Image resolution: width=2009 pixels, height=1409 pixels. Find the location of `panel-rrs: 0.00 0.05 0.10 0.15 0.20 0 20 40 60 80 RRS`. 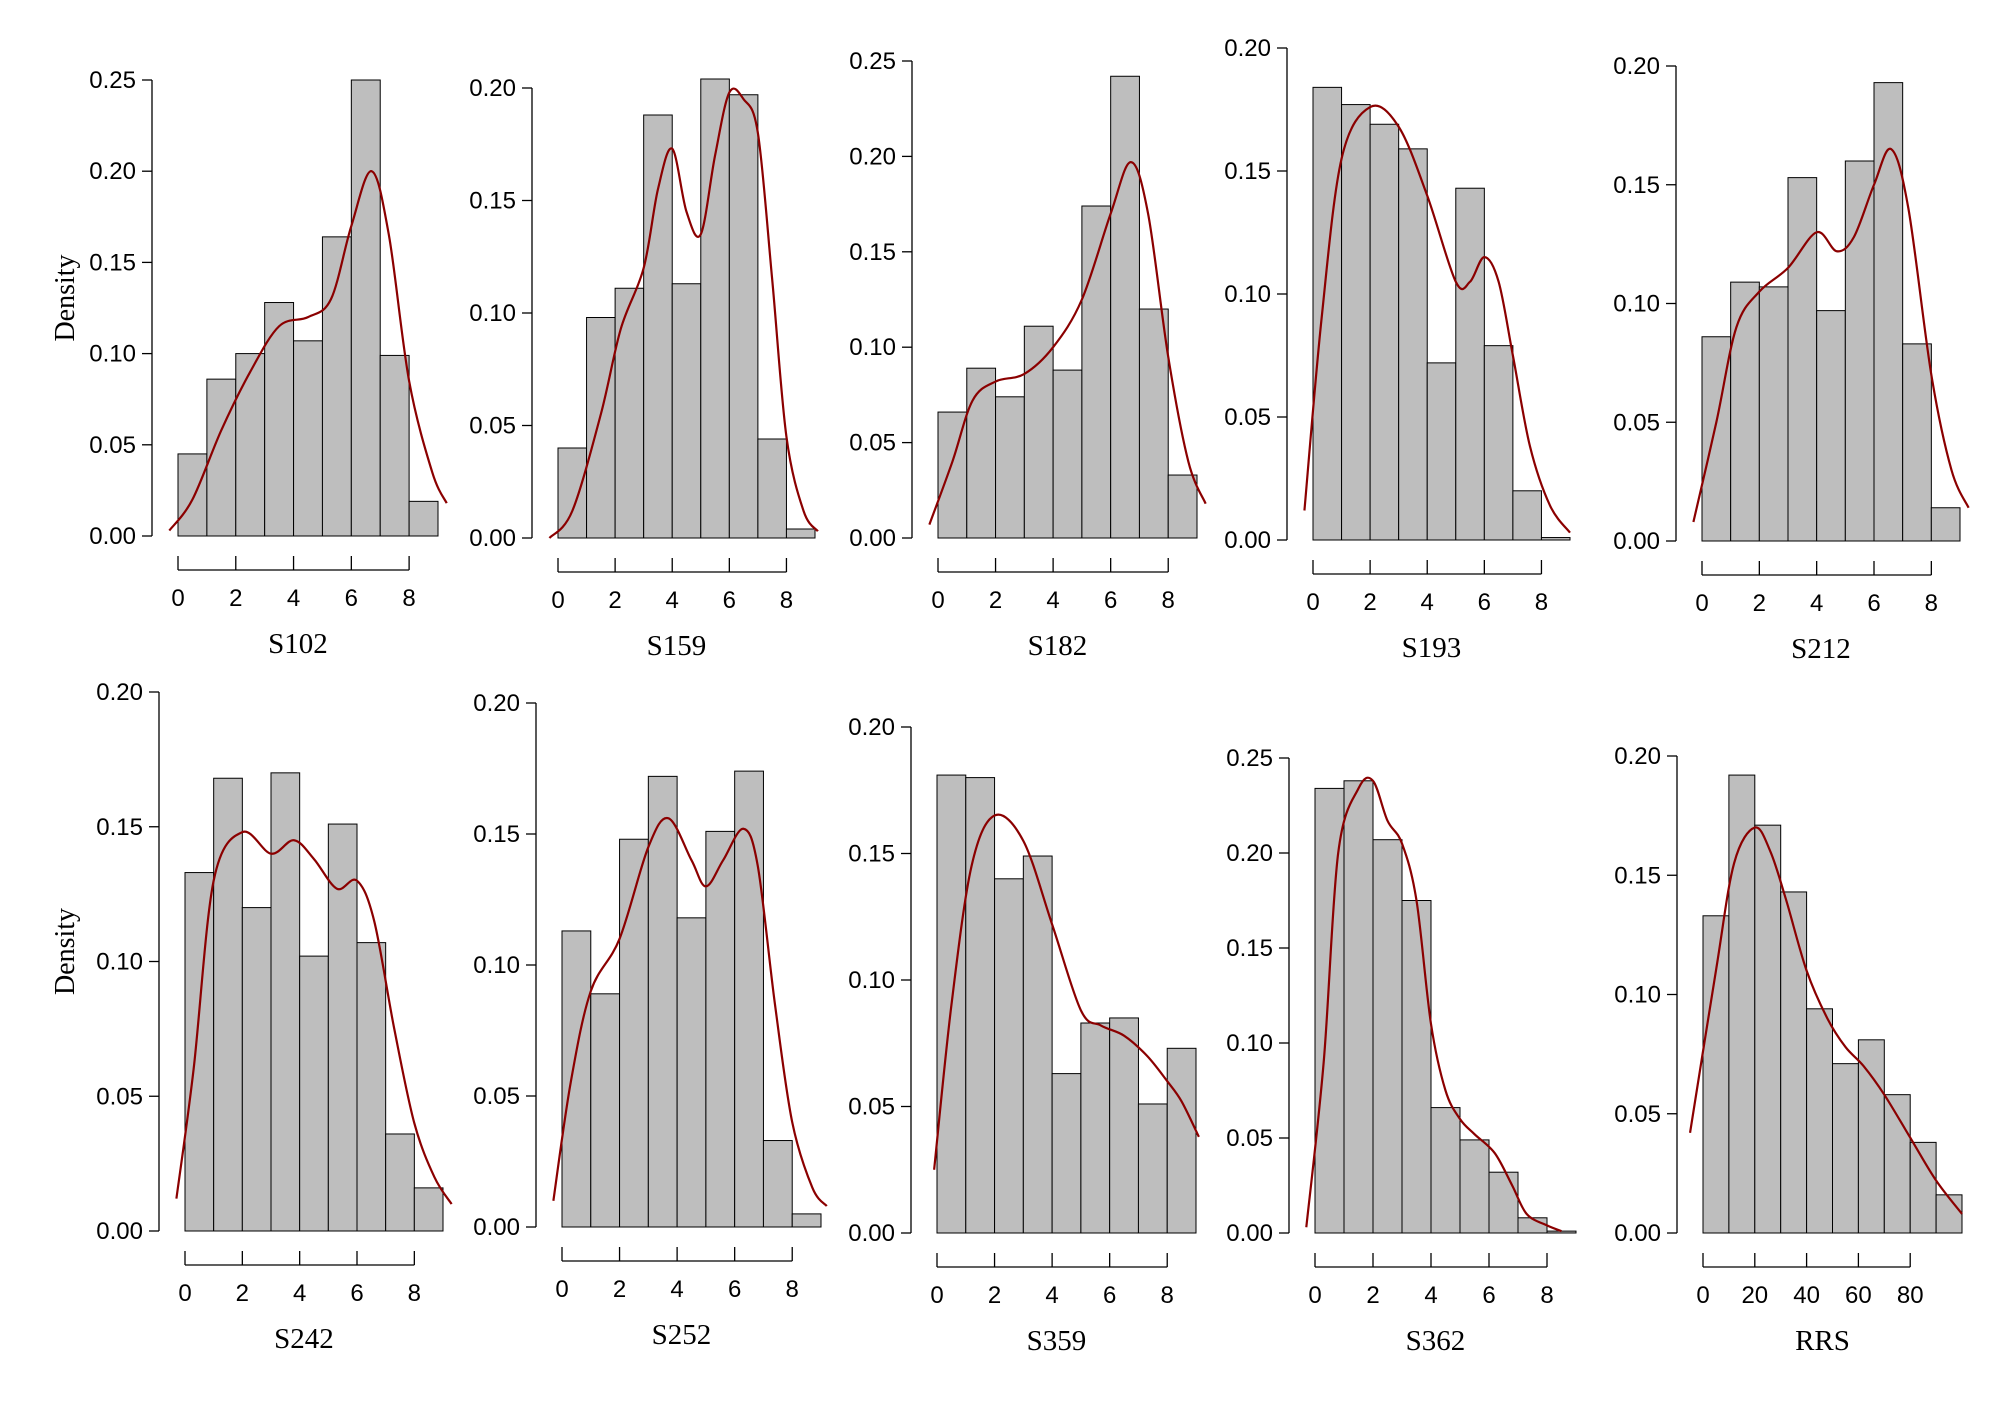

panel-rrs: 0.00 0.05 0.10 0.15 0.20 0 20 40 60 80 RRS is located at coordinates (1788, 1050).